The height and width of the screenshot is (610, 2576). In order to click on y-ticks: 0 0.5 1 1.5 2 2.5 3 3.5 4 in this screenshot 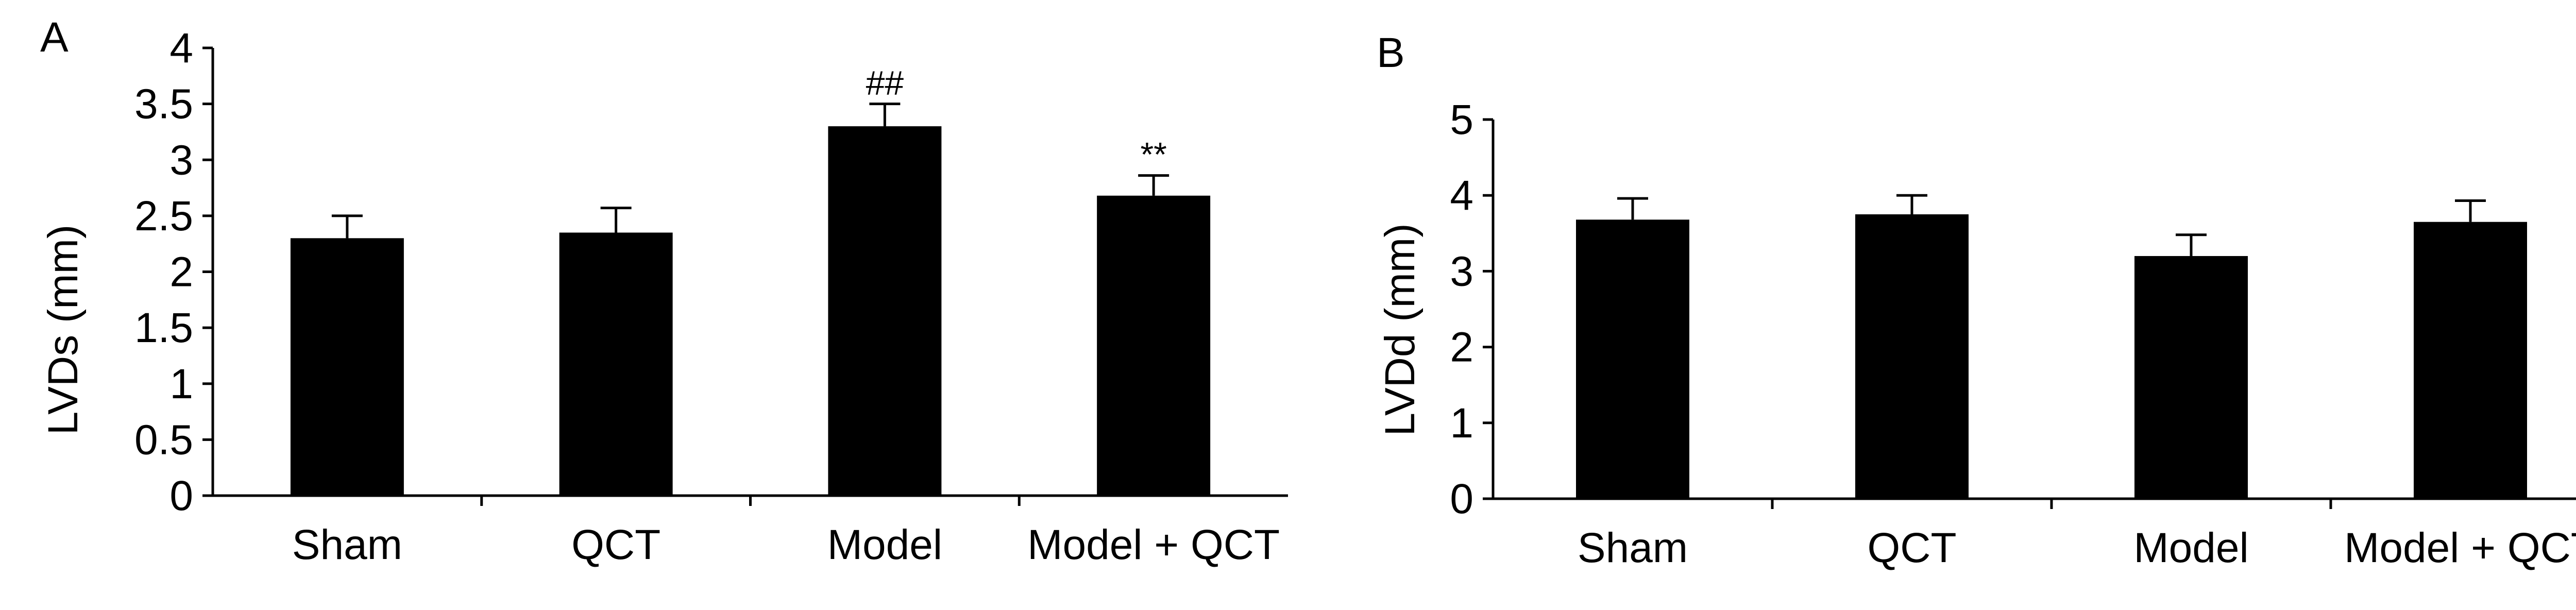, I will do `click(173, 272)`.